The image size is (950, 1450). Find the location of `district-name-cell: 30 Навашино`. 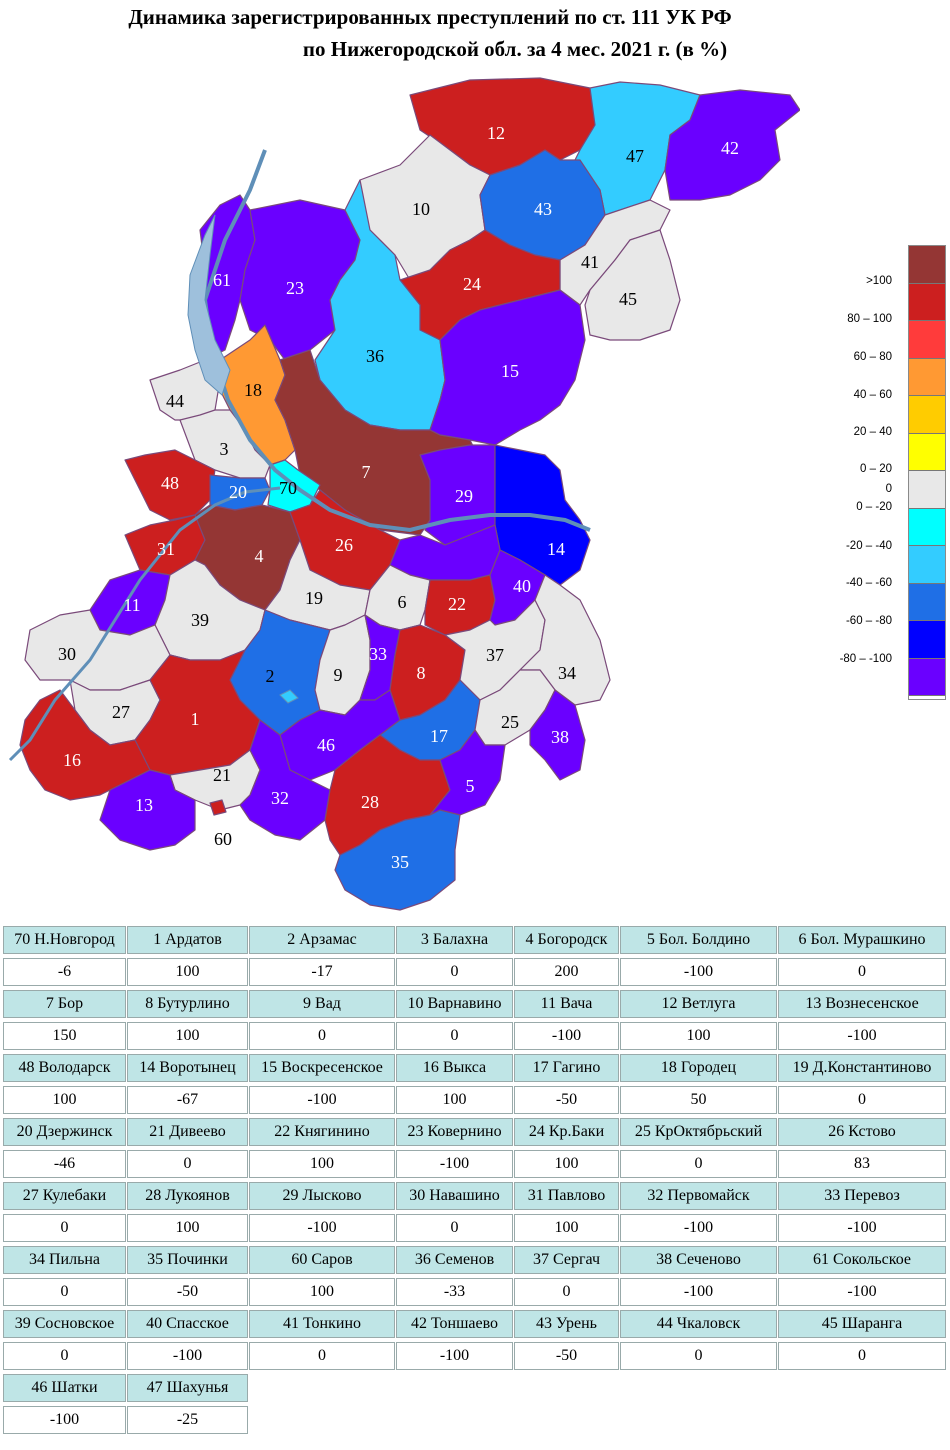

district-name-cell: 30 Навашино is located at coordinates (454, 1196).